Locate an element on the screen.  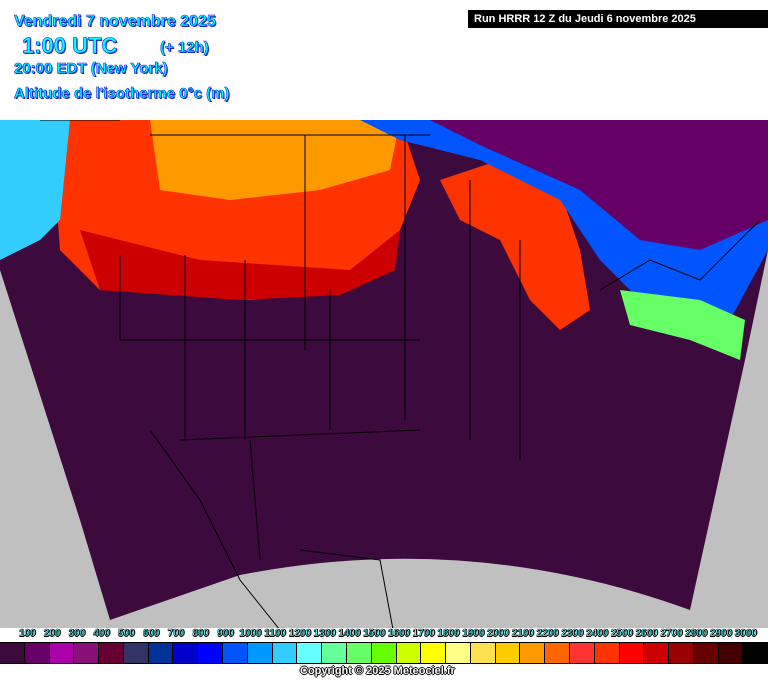
model-run-label: Run HRRR 12 Z du Jeudi 6 novembre 2025 is located at coordinates (618, 19).